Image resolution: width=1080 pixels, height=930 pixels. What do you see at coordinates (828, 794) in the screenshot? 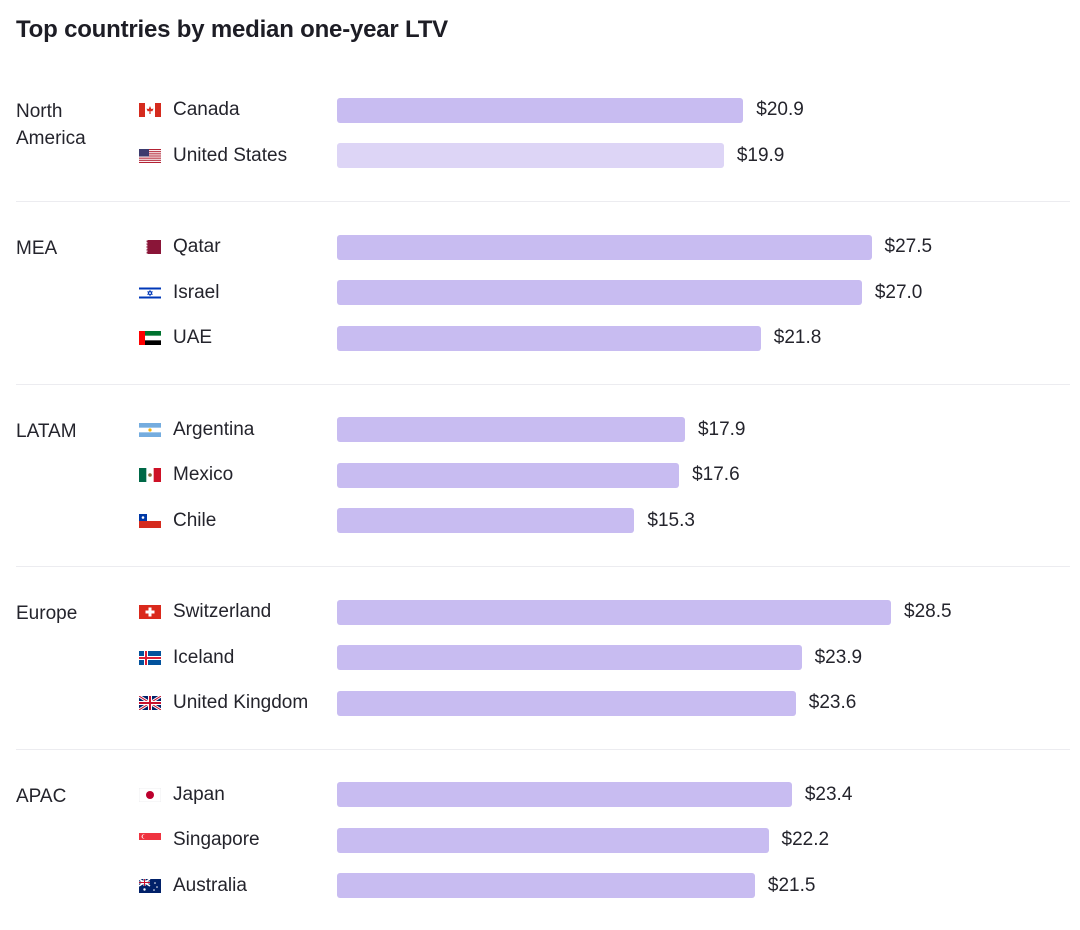
I see `value-label: $23.4` at bounding box center [828, 794].